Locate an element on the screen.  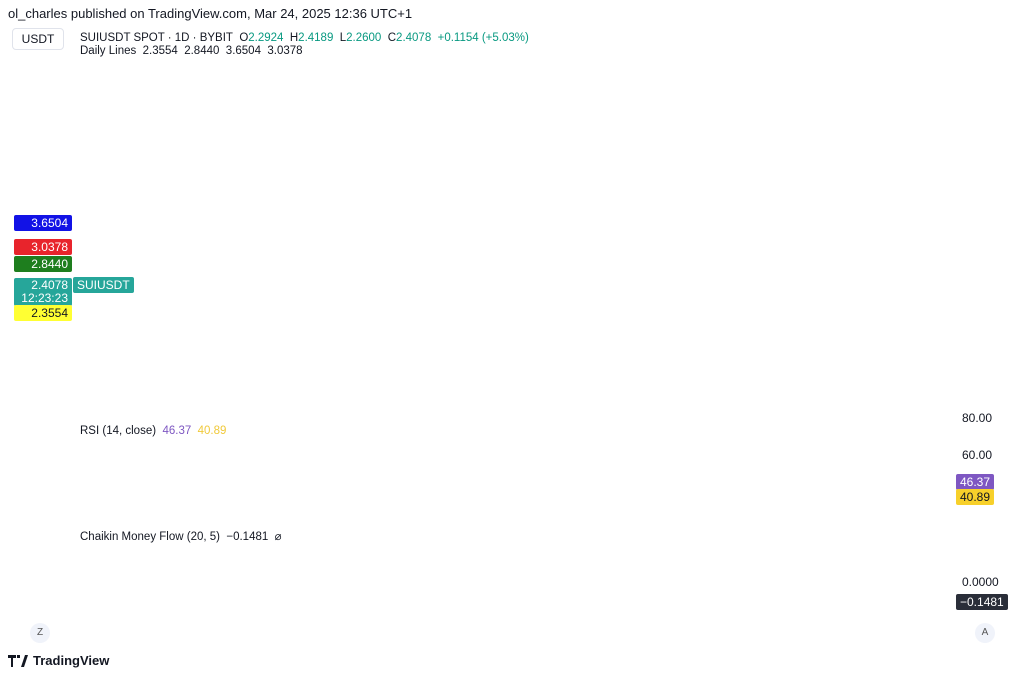
currency-button: USDT is located at coordinates (38, 39).